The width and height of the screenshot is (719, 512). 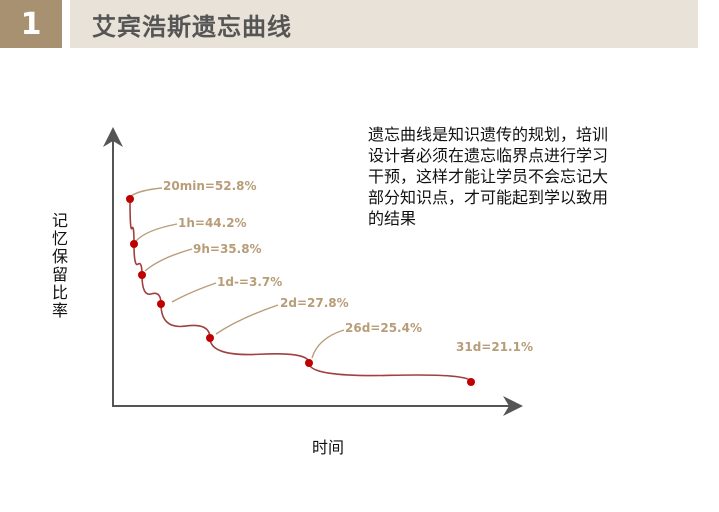 I want to click on title-band: 艾宾浩斯遗忘曲线, so click(x=384, y=24).